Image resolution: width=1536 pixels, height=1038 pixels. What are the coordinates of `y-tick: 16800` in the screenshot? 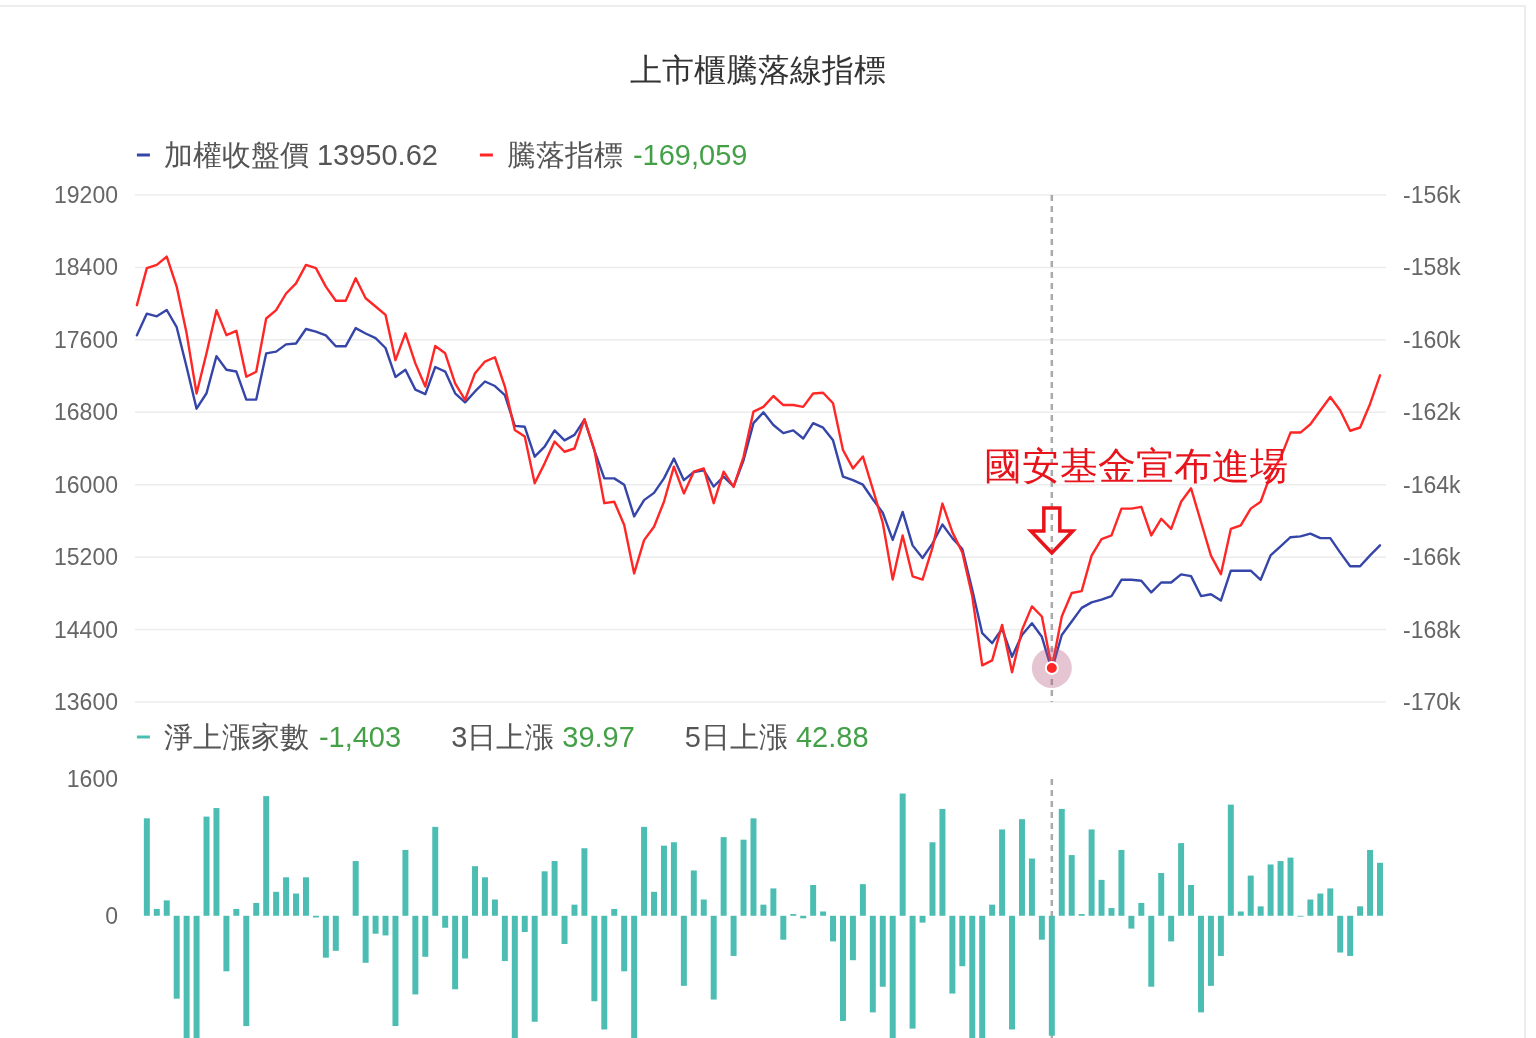 It's located at (86, 412).